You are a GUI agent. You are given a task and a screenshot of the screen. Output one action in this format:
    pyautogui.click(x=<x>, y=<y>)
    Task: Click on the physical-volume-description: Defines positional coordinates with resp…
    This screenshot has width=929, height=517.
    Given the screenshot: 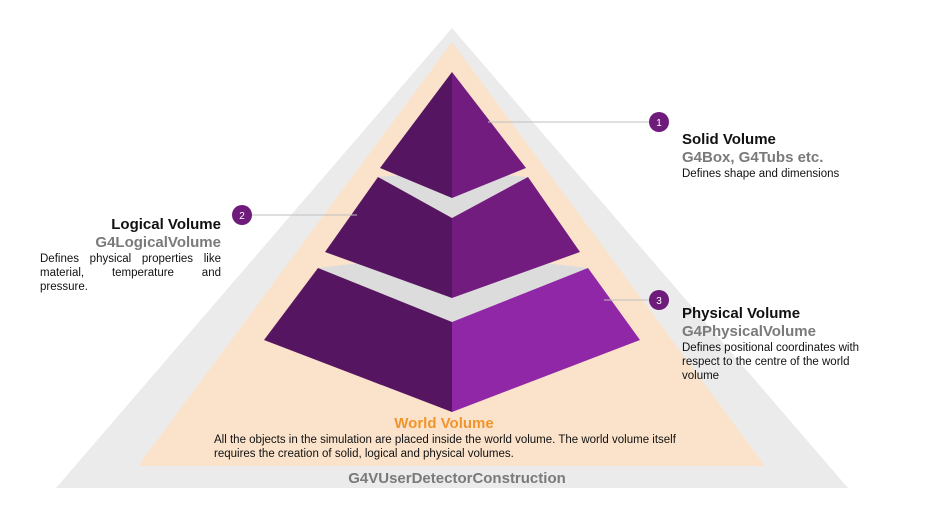 What is the action you would take?
    pyautogui.click(x=771, y=362)
    